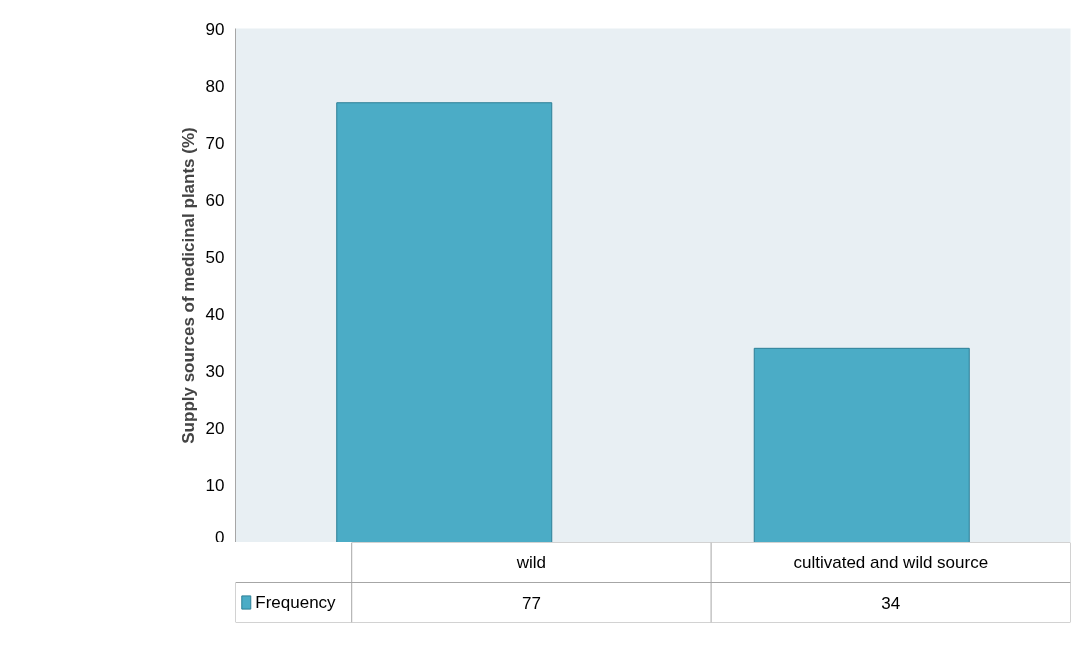 Image resolution: width=1083 pixels, height=672 pixels. I want to click on legend-label: Frequency, so click(296, 602).